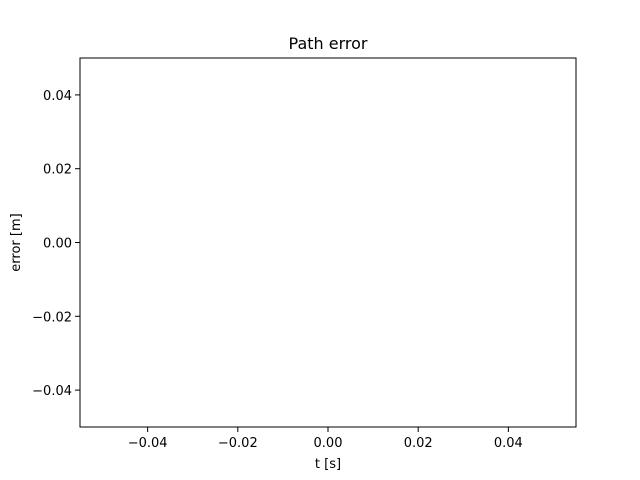  What do you see at coordinates (508, 443) in the screenshot?
I see `x-tick-label: 0.04` at bounding box center [508, 443].